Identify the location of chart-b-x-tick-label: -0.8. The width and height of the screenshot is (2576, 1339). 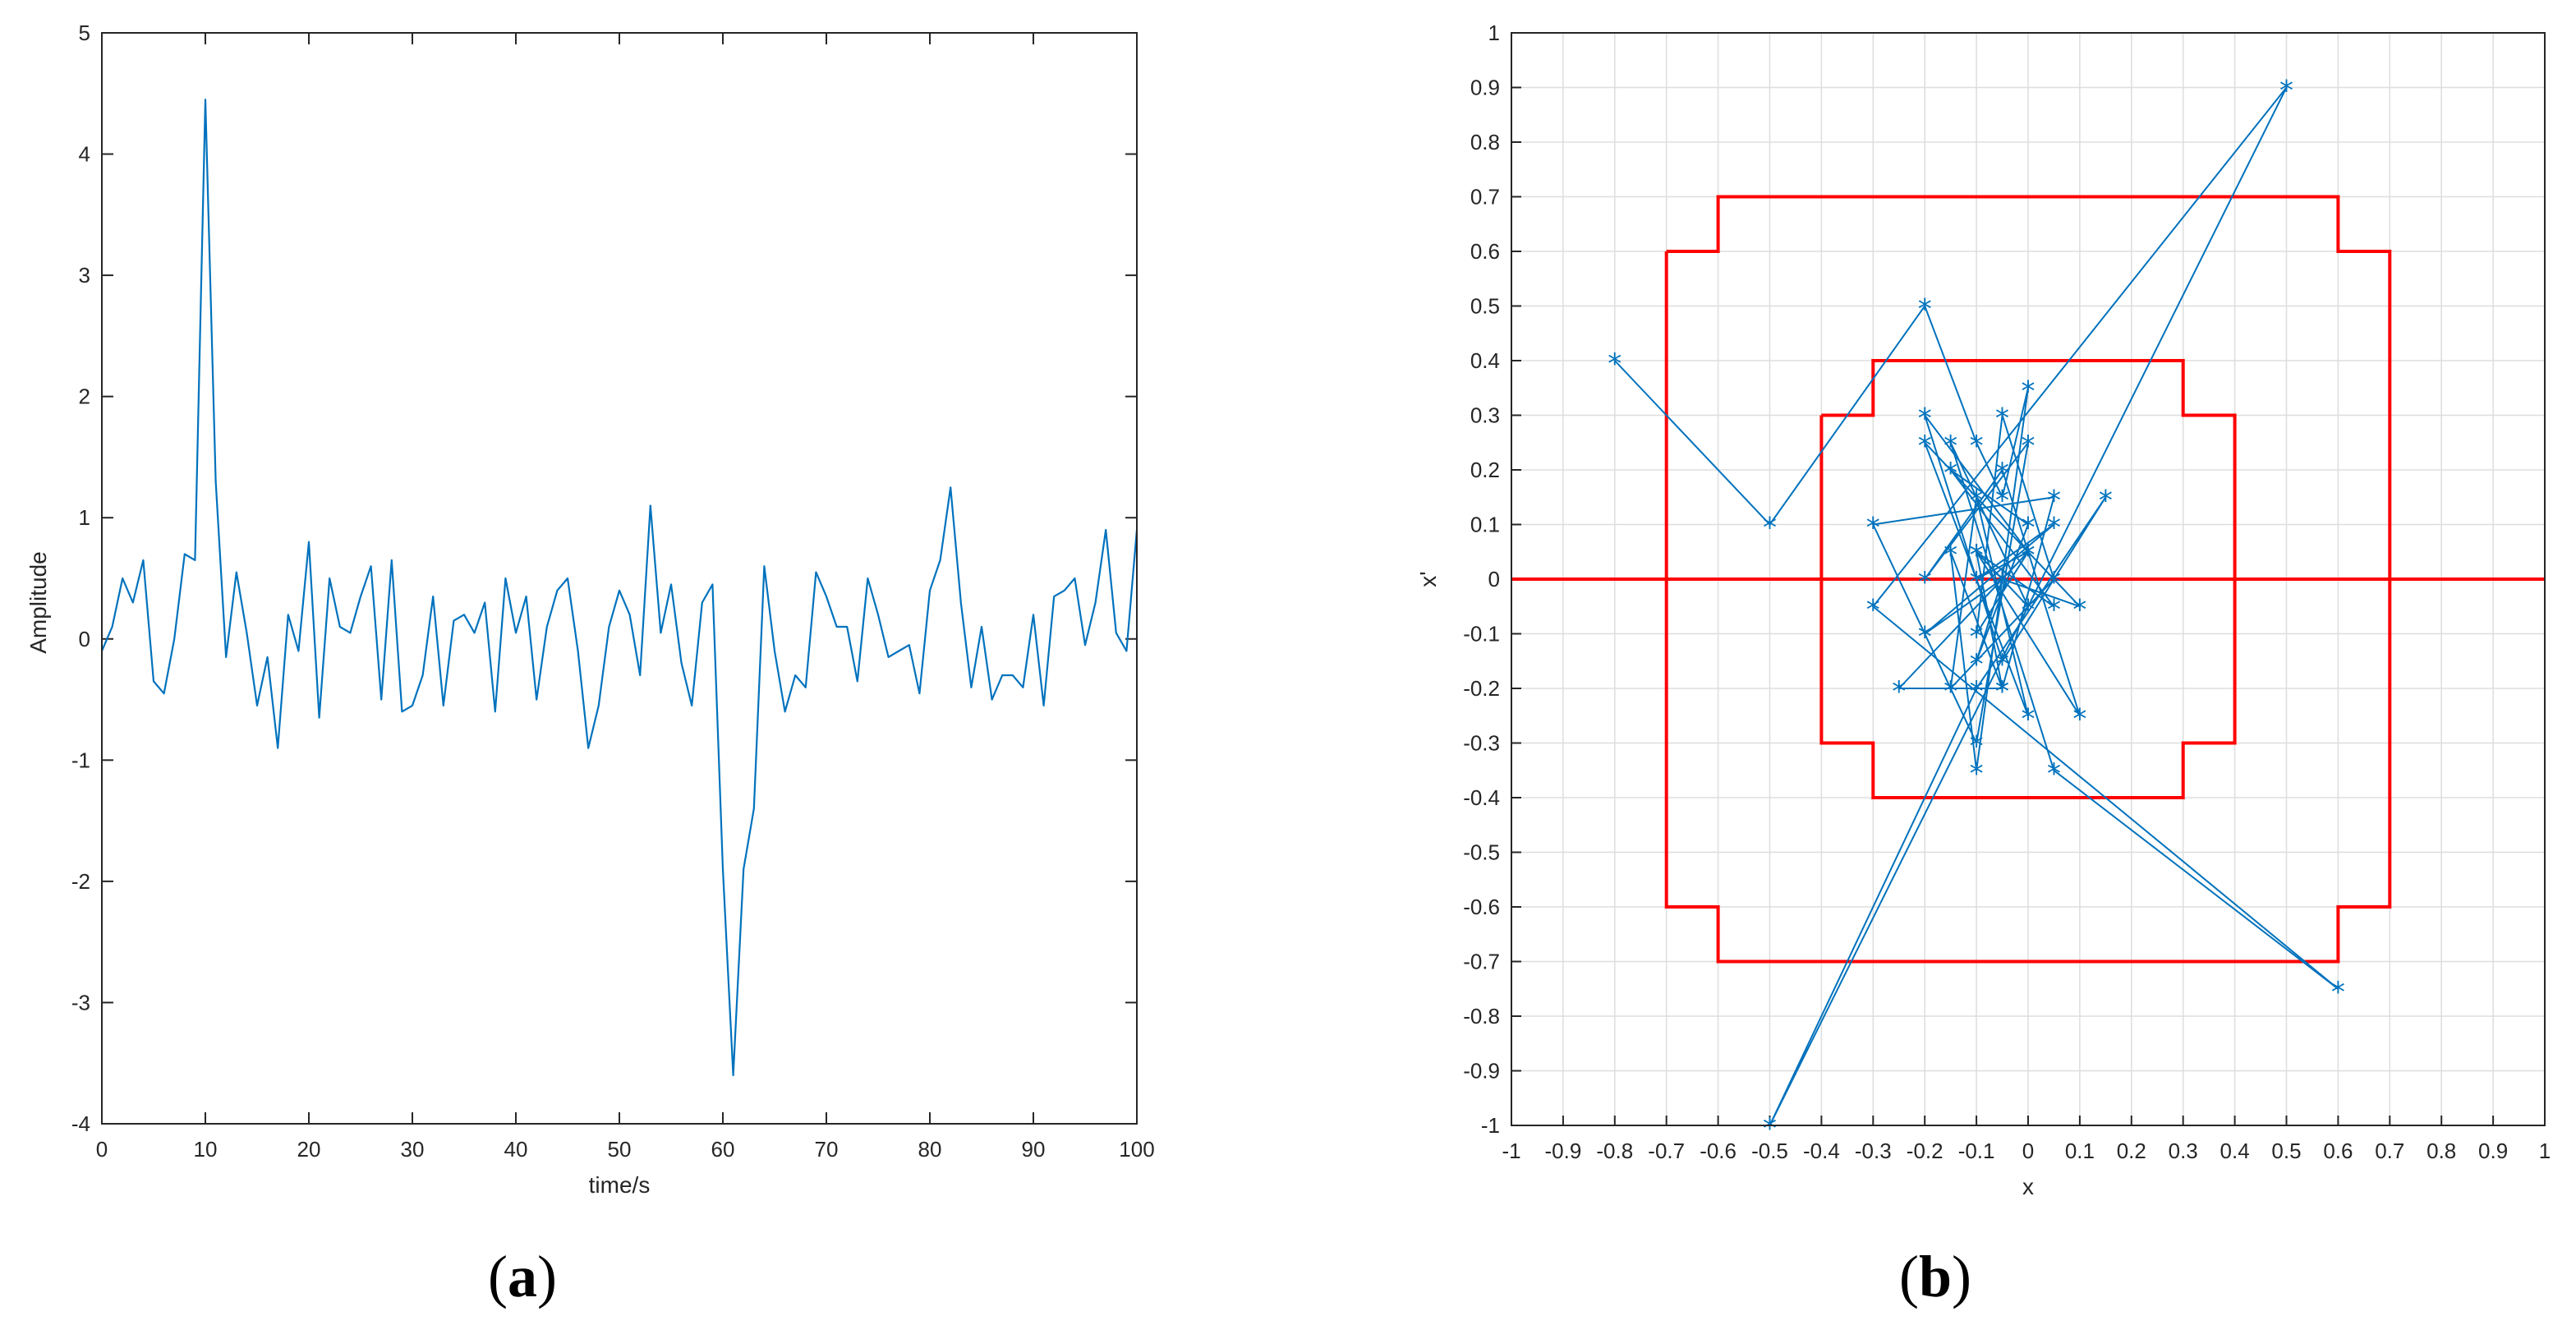
(1614, 1151).